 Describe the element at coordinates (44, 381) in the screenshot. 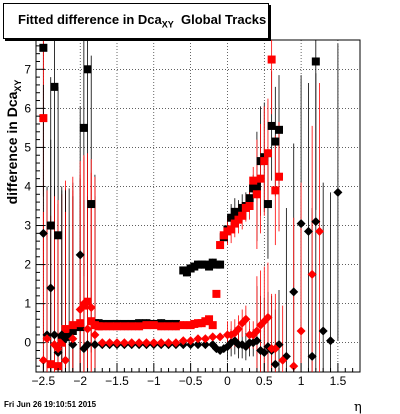

I see `x-tick-label: −2.5` at that location.